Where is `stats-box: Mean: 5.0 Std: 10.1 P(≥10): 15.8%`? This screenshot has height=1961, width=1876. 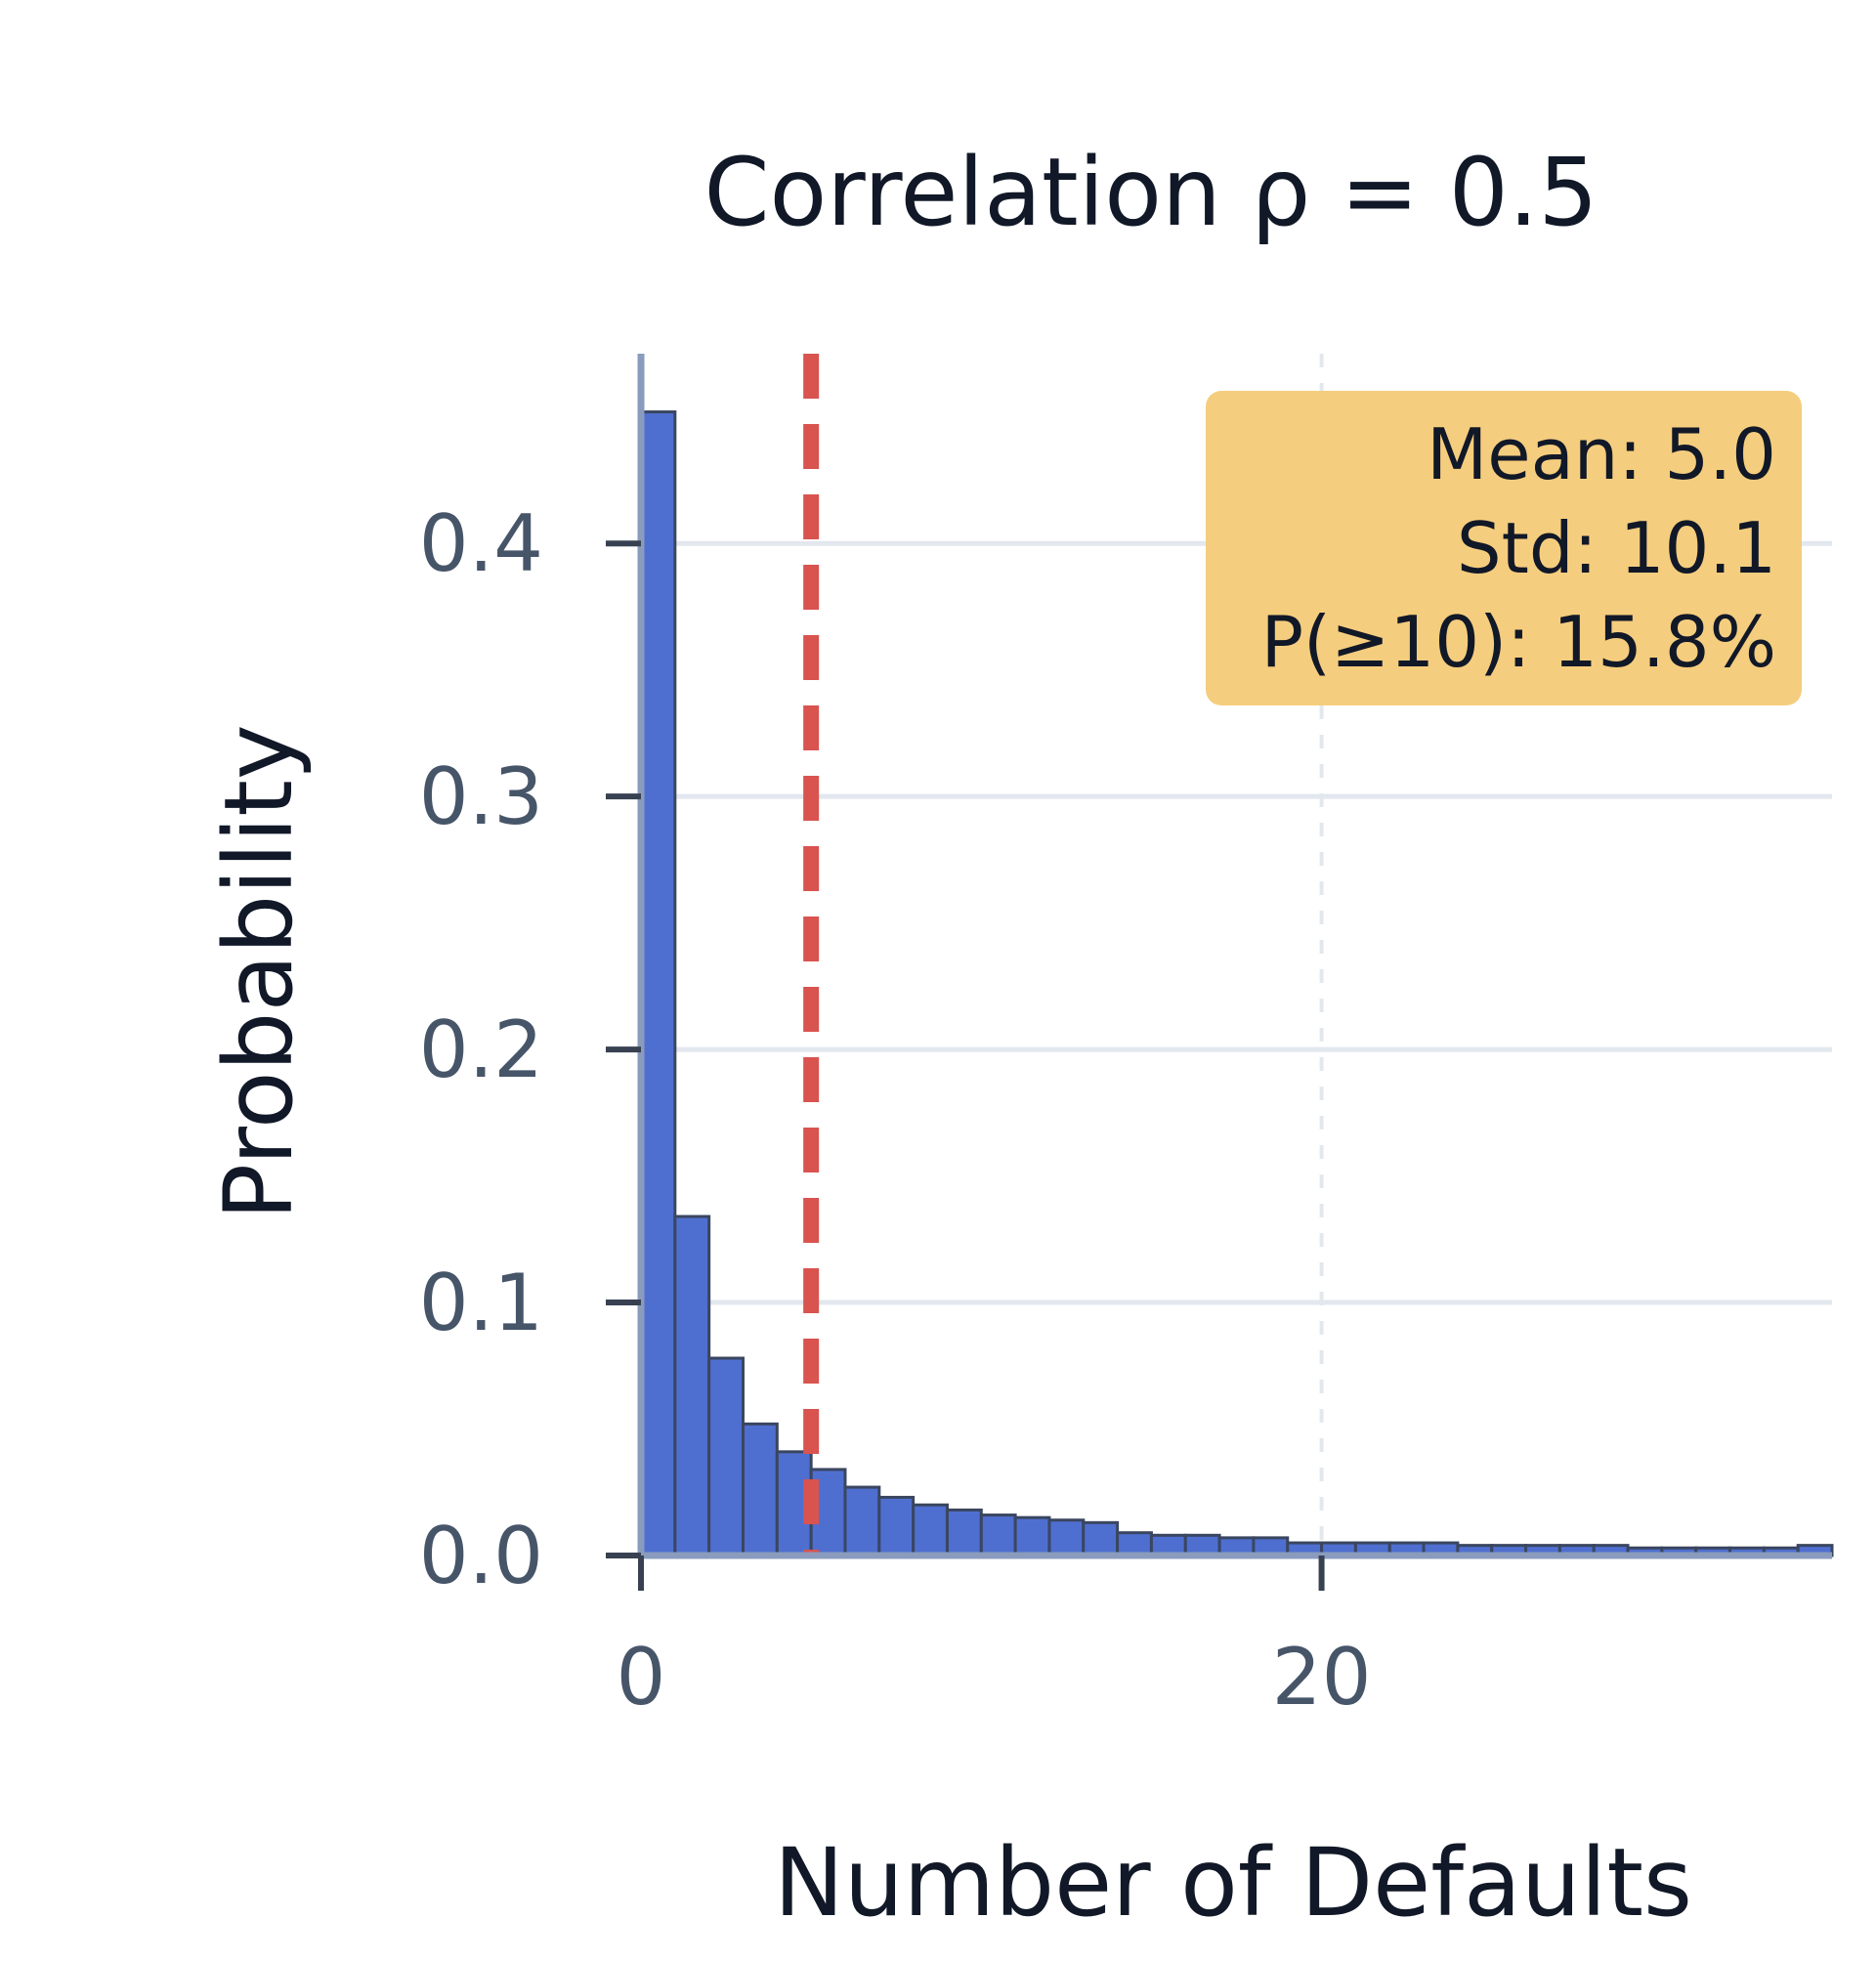
stats-box: Mean: 5.0 Std: 10.1 P(≥10): 15.8% is located at coordinates (1504, 548).